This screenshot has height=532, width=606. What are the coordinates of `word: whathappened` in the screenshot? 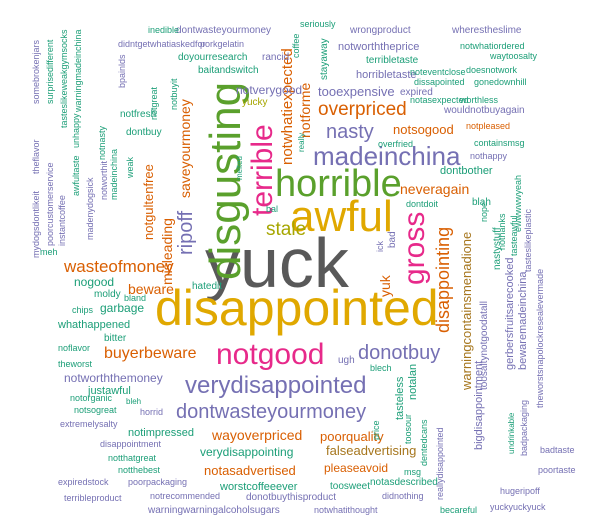 It's located at (94, 325).